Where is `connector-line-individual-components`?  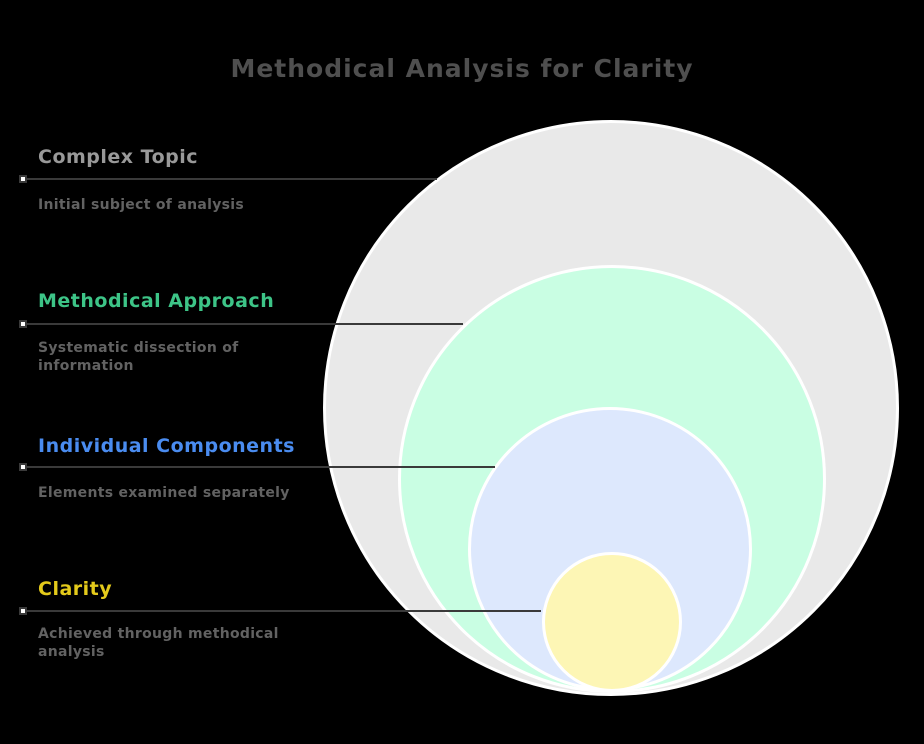
connector-line-individual-components is located at coordinates (257, 467).